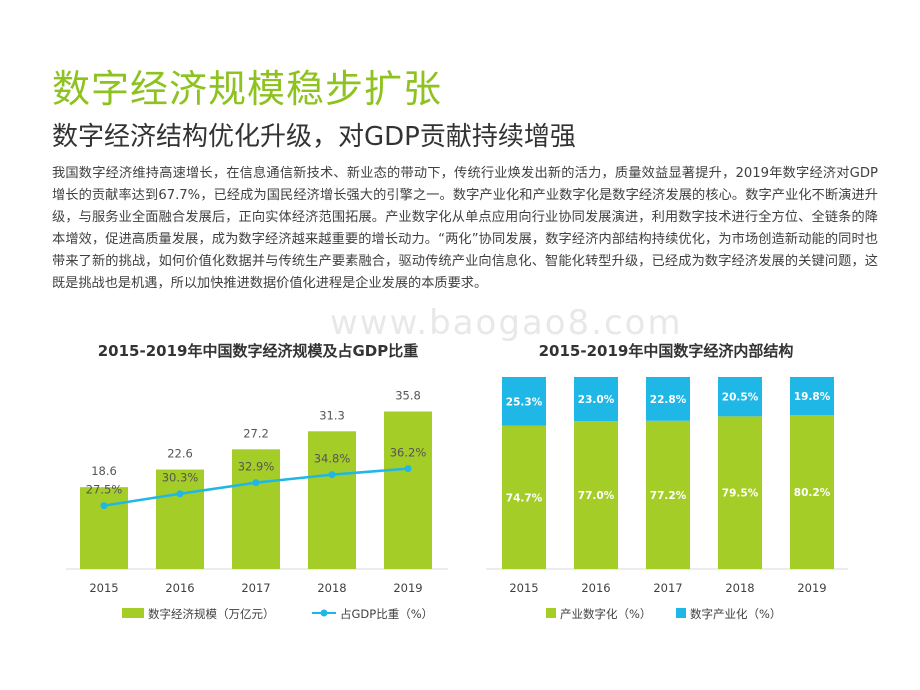 The height and width of the screenshot is (690, 920). Describe the element at coordinates (180, 519) in the screenshot. I see `bar-scale-2016` at that location.